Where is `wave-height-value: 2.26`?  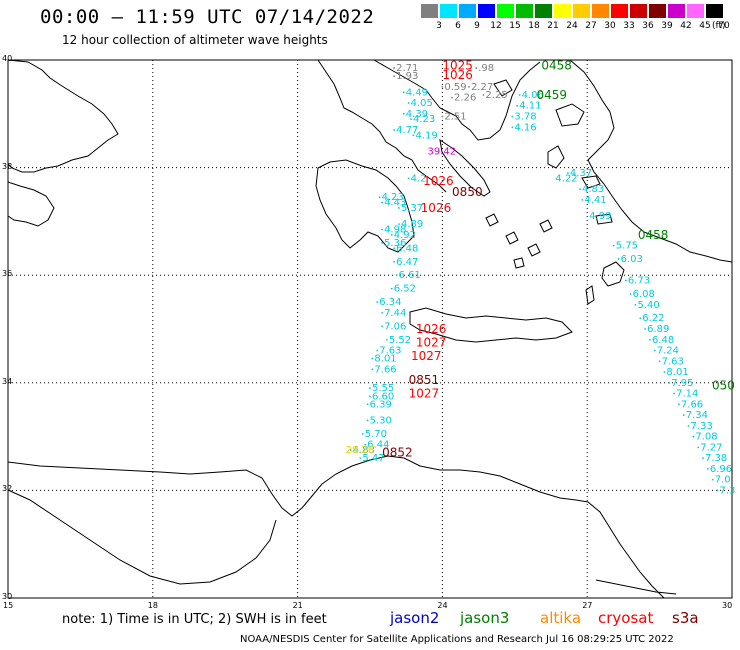
wave-height-value: 2.26 is located at coordinates (465, 98).